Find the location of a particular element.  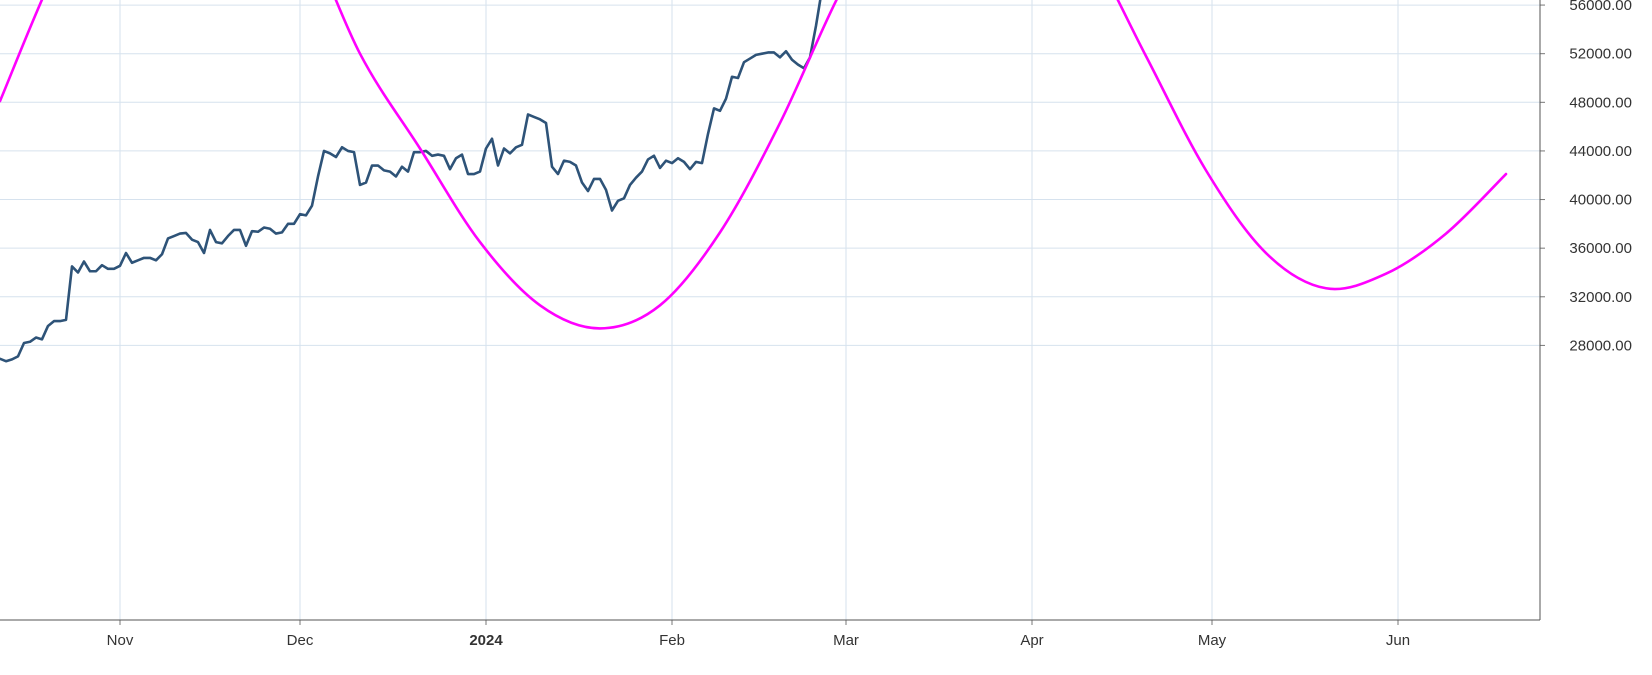

x-tick-label: Mar is located at coordinates (846, 640).